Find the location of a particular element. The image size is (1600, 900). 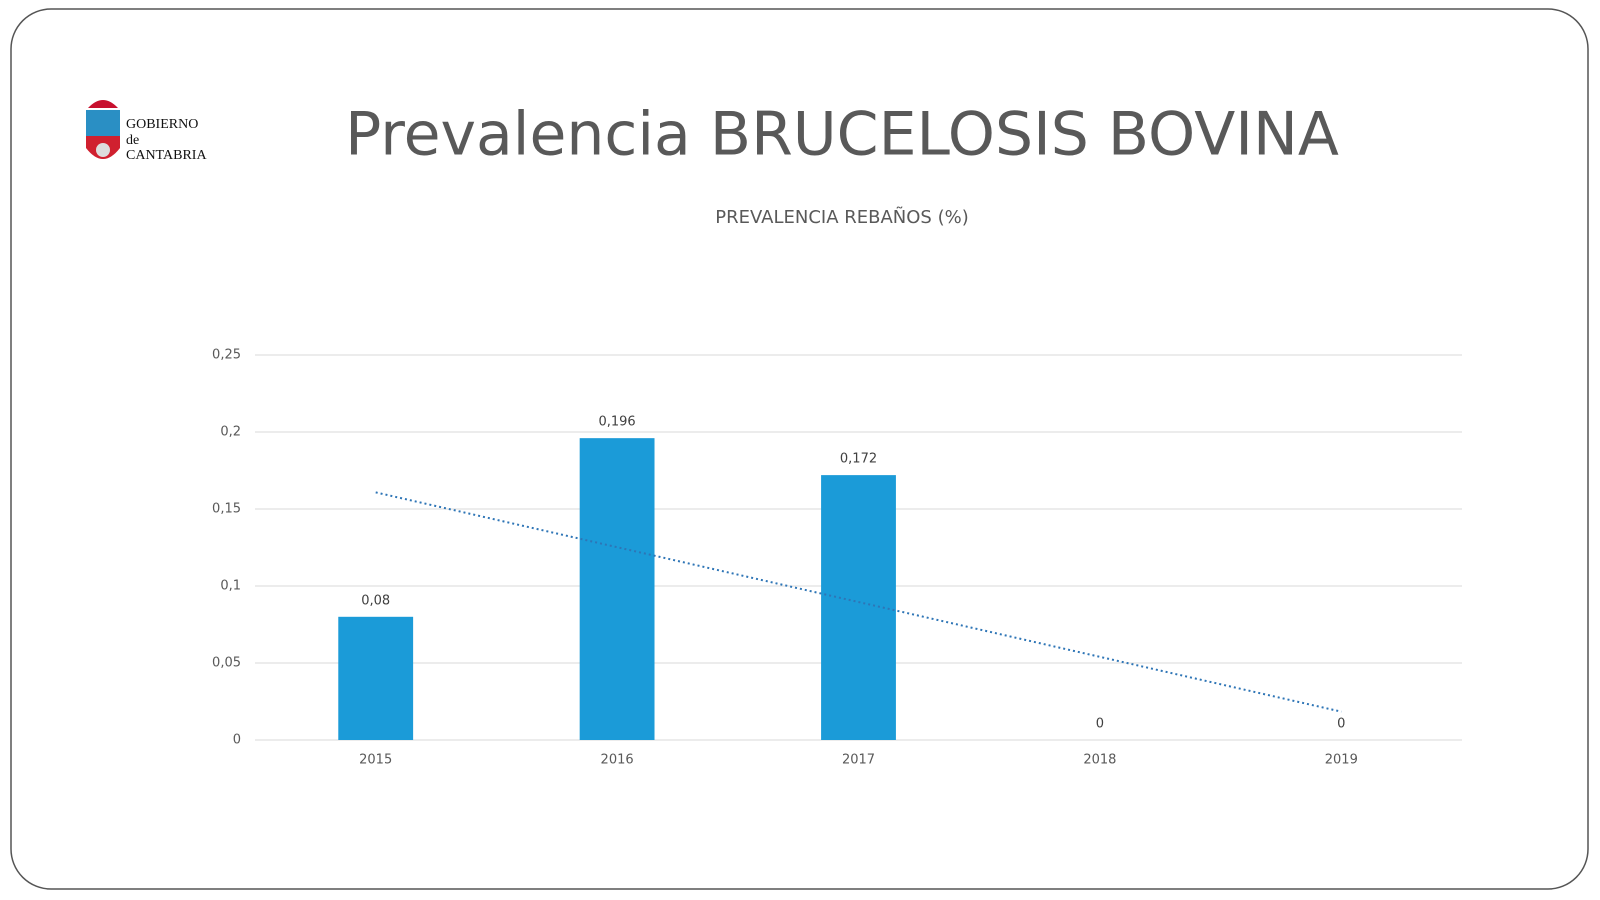

logo-emblem is located at coordinates (103, 150).